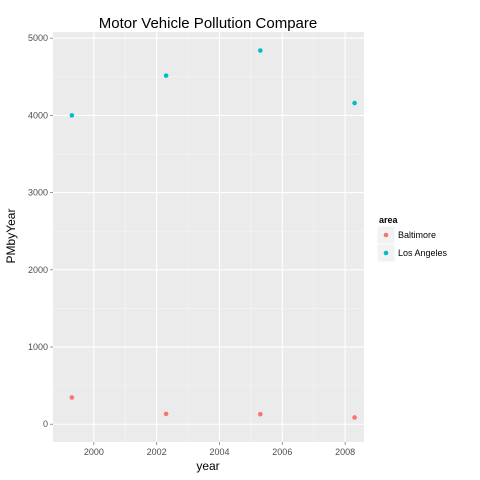  I want to click on legend: area Baltimore Los Angeles, so click(412, 239).